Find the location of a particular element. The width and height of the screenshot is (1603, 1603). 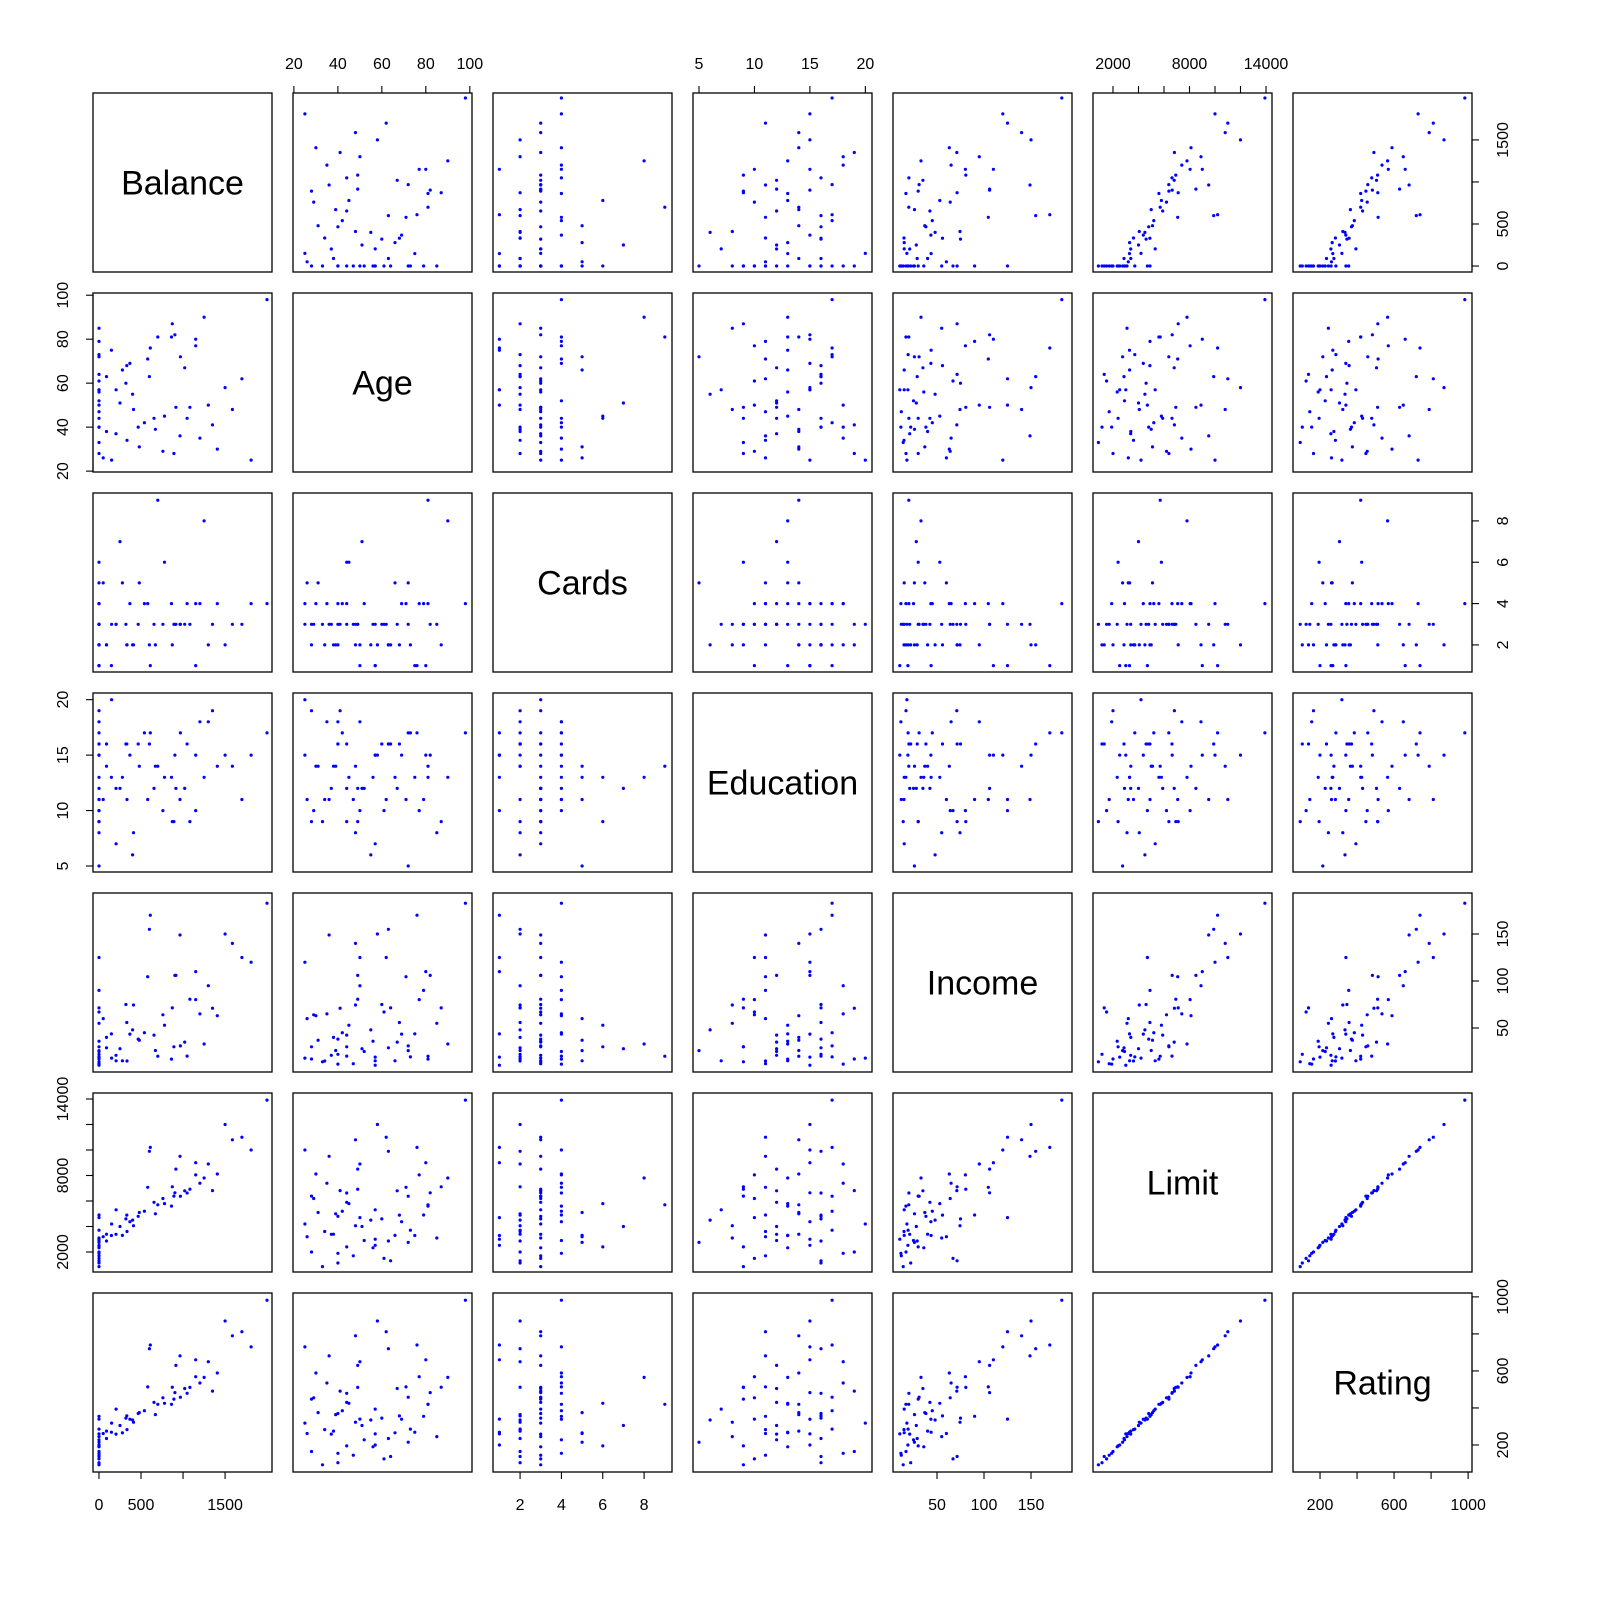

panel-balance-vs-rating is located at coordinates (1382, 182).